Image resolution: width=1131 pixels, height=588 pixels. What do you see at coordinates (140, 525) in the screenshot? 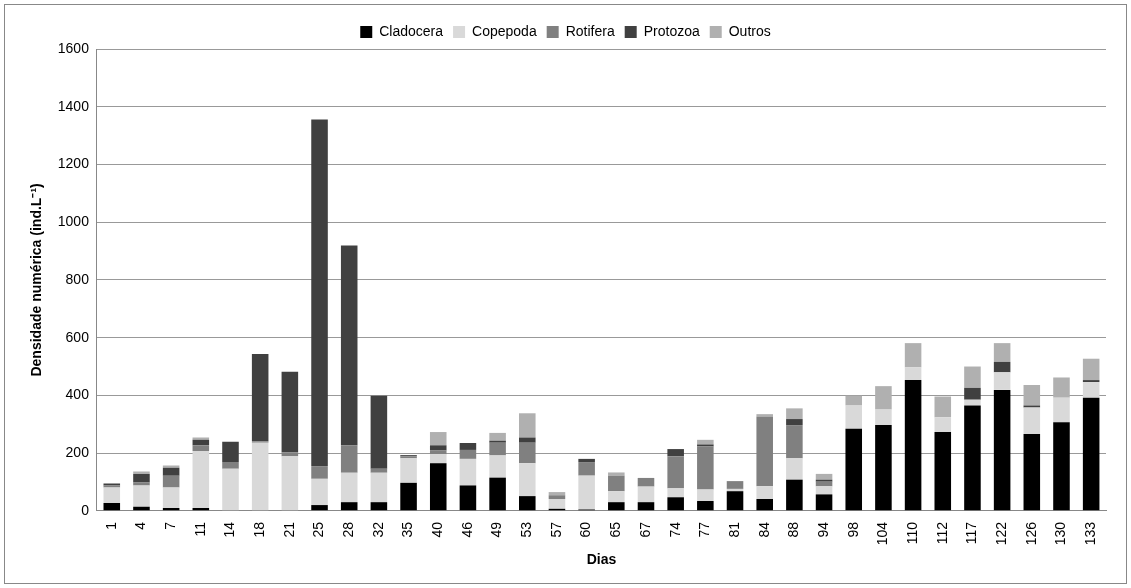
I see `x-tick-label: 4` at bounding box center [140, 525].